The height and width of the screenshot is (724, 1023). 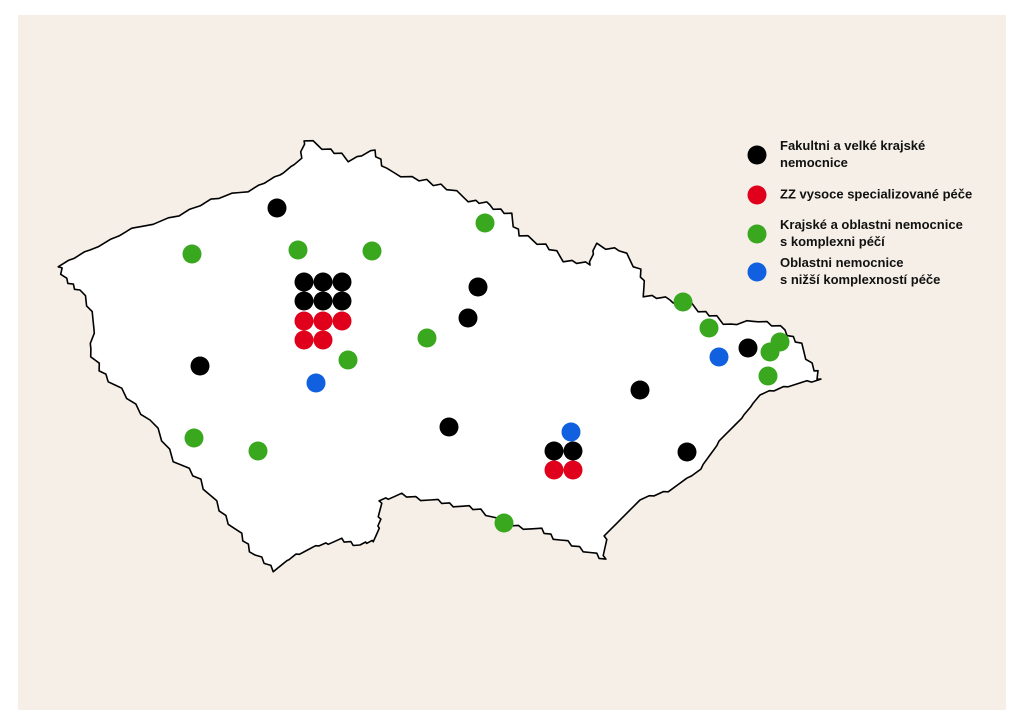 What do you see at coordinates (860, 279) in the screenshot?
I see `legend-label: s nižší komplexností péče` at bounding box center [860, 279].